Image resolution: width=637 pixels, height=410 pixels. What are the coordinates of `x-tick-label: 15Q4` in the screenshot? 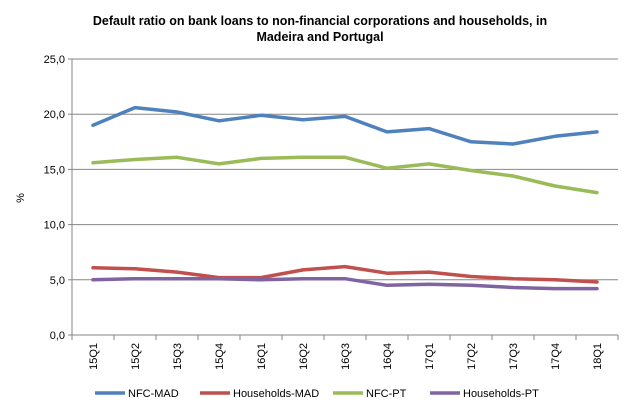 It's located at (220, 356).